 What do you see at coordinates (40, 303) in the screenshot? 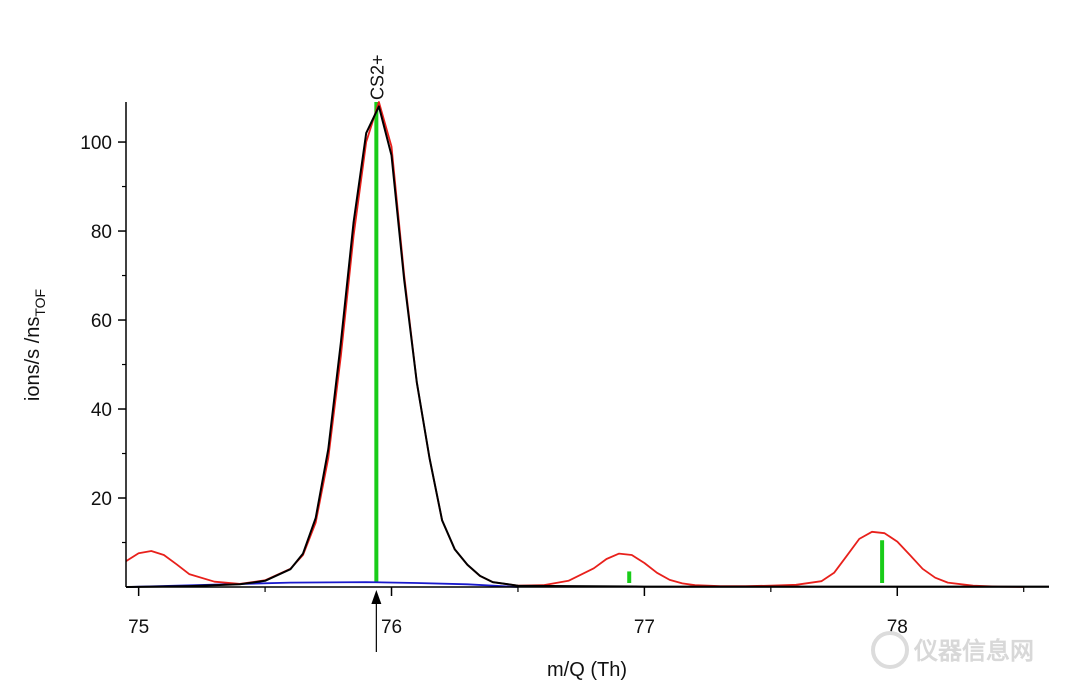
I see `y-axis-label-subscript: TOF` at bounding box center [40, 303].